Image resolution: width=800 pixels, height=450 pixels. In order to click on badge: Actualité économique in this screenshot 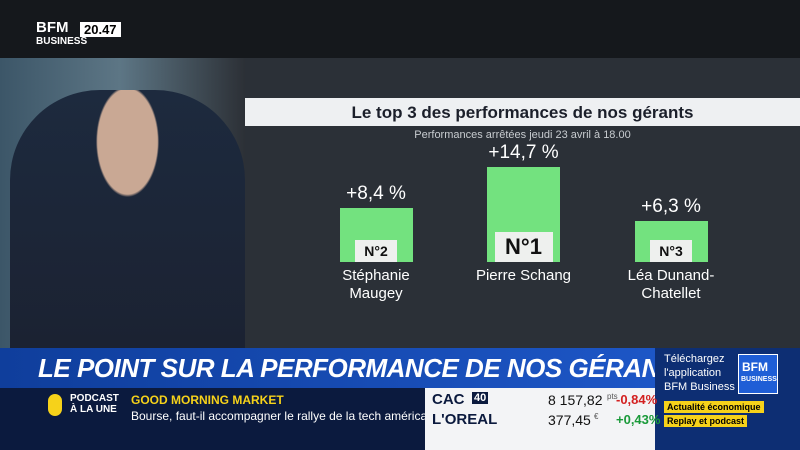, I will do `click(714, 407)`.